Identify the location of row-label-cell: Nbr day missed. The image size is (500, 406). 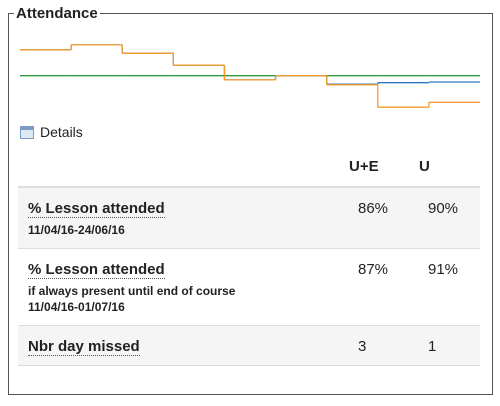
(183, 345).